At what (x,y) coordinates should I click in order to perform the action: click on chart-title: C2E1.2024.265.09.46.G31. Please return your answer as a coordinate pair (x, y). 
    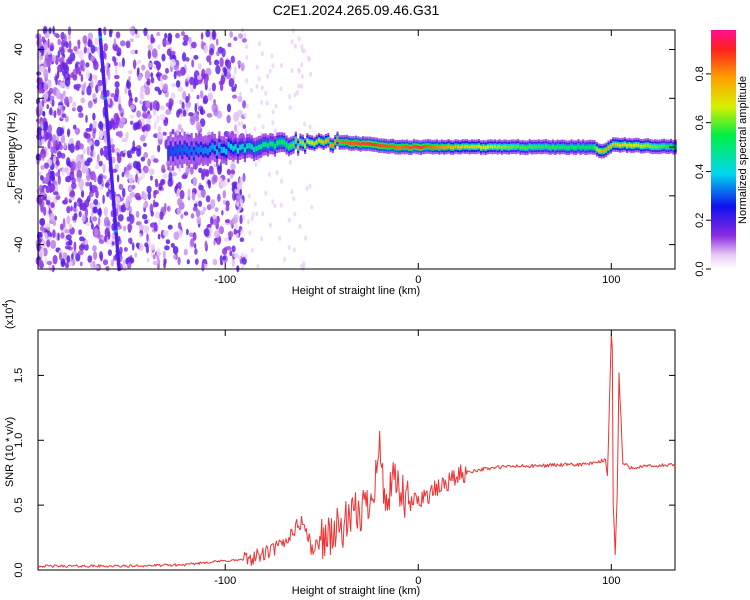
    Looking at the image, I should click on (356, 10).